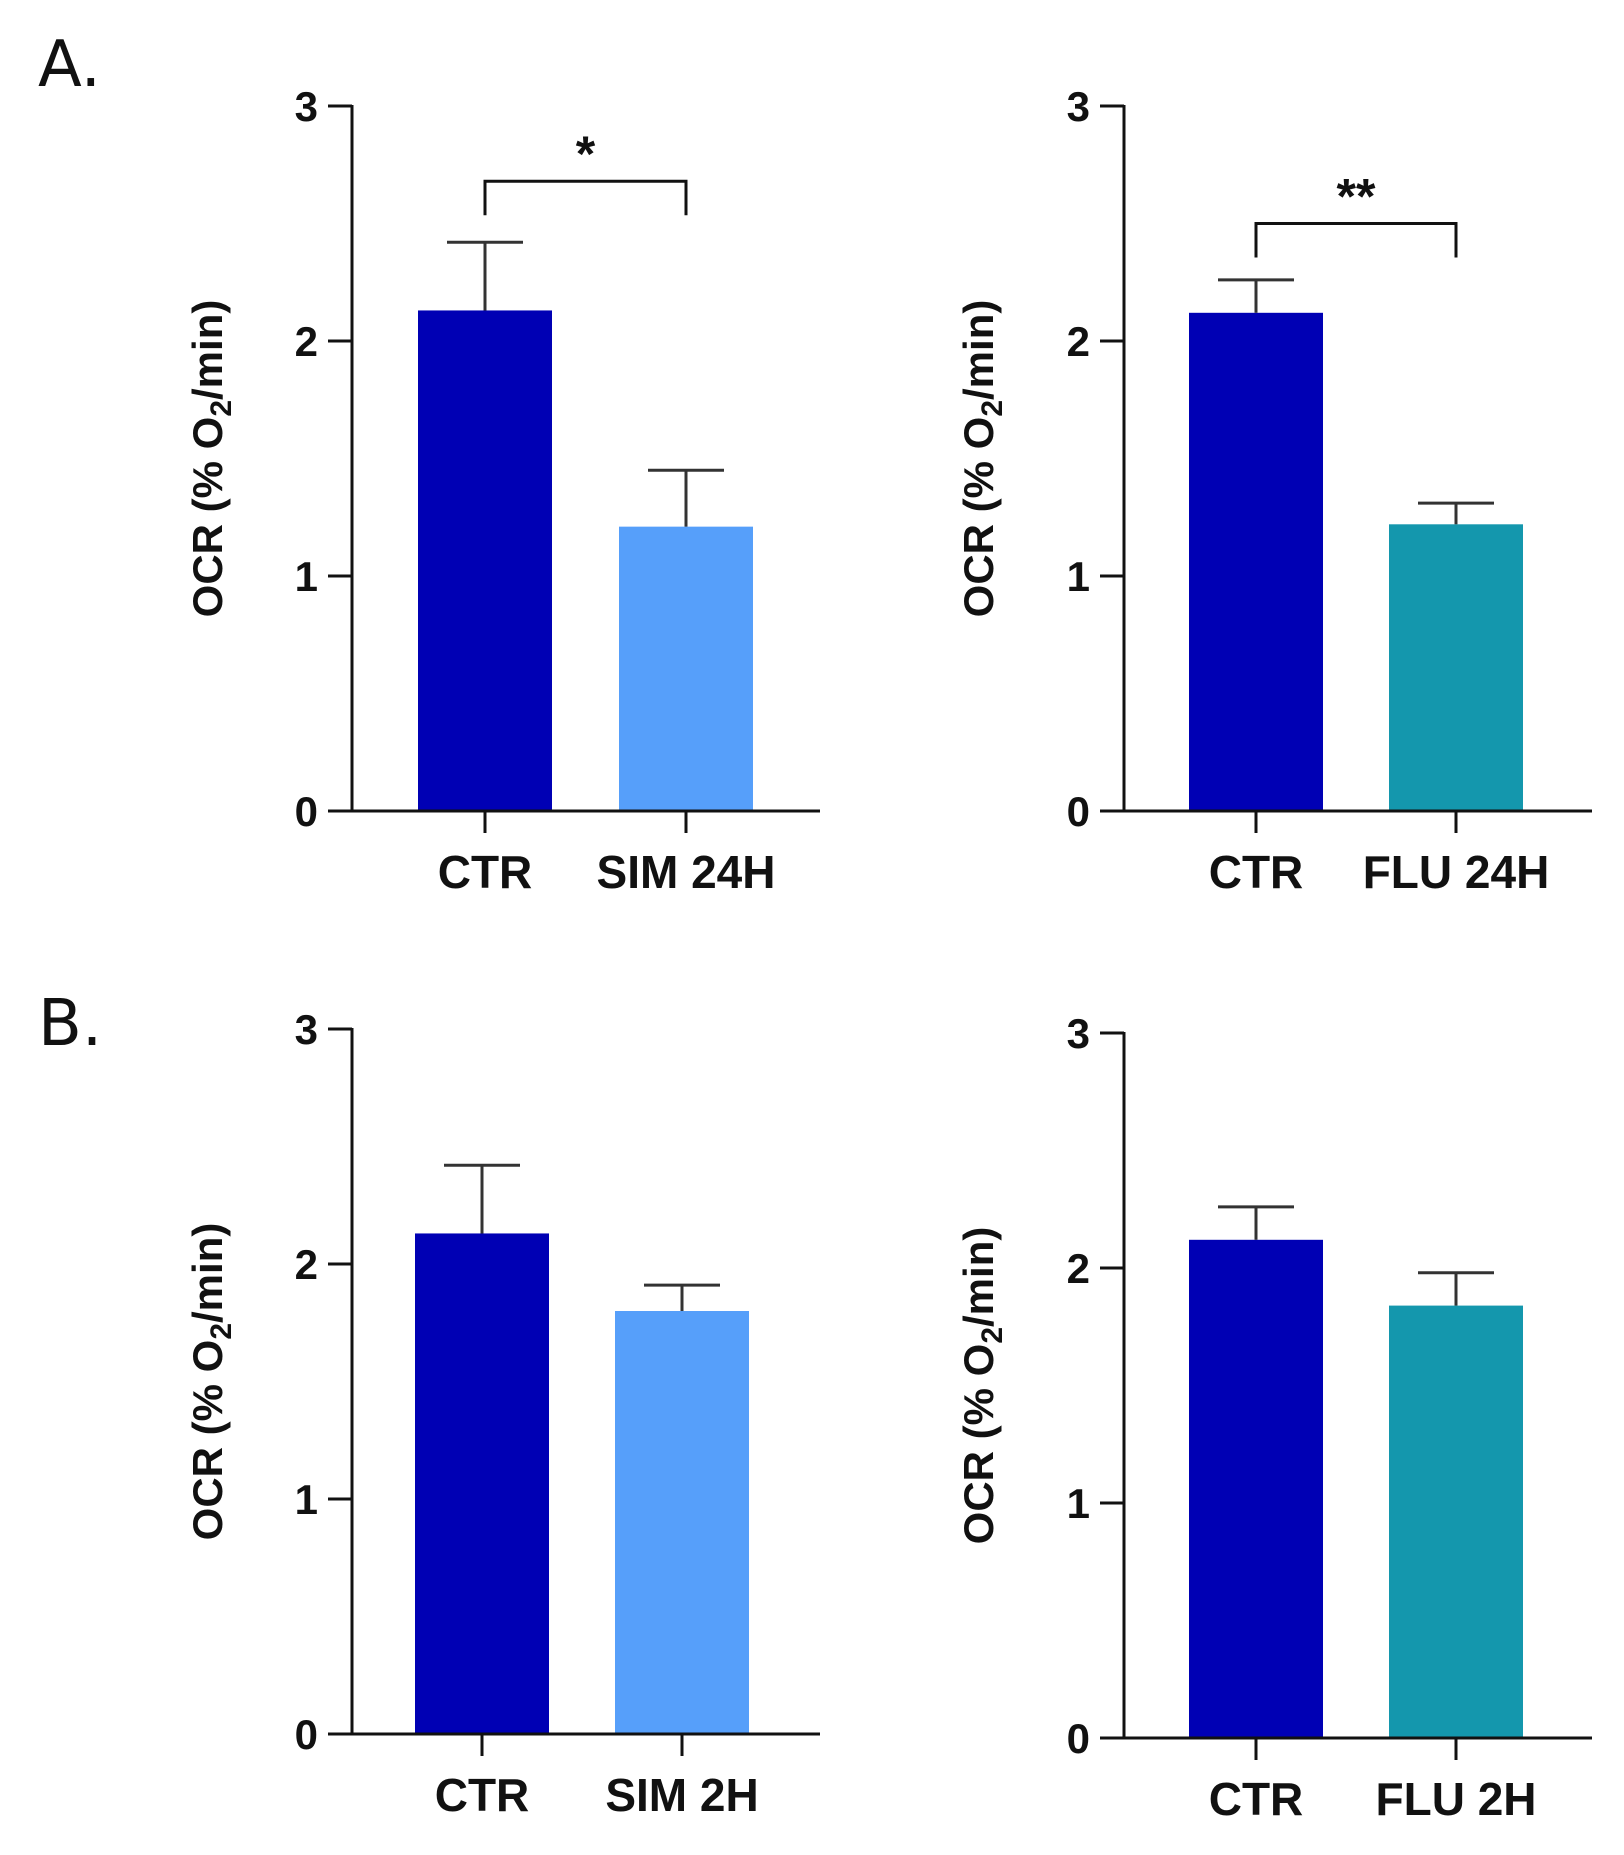 The height and width of the screenshot is (1855, 1624). I want to click on bar-flu-24h, so click(1456, 667).